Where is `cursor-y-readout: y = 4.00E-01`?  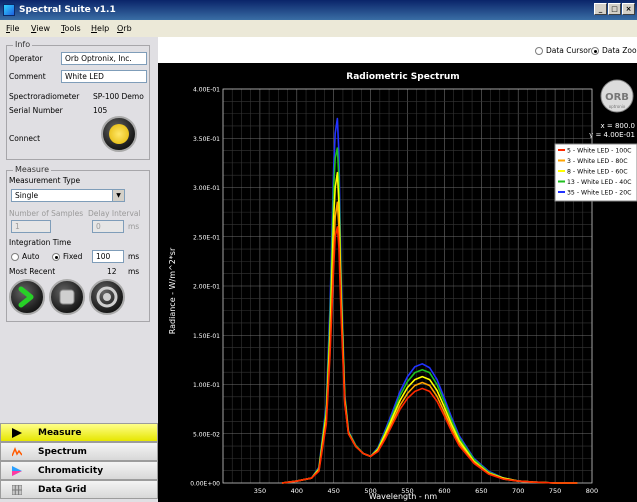 cursor-y-readout: y = 4.00E-01 is located at coordinates (612, 135).